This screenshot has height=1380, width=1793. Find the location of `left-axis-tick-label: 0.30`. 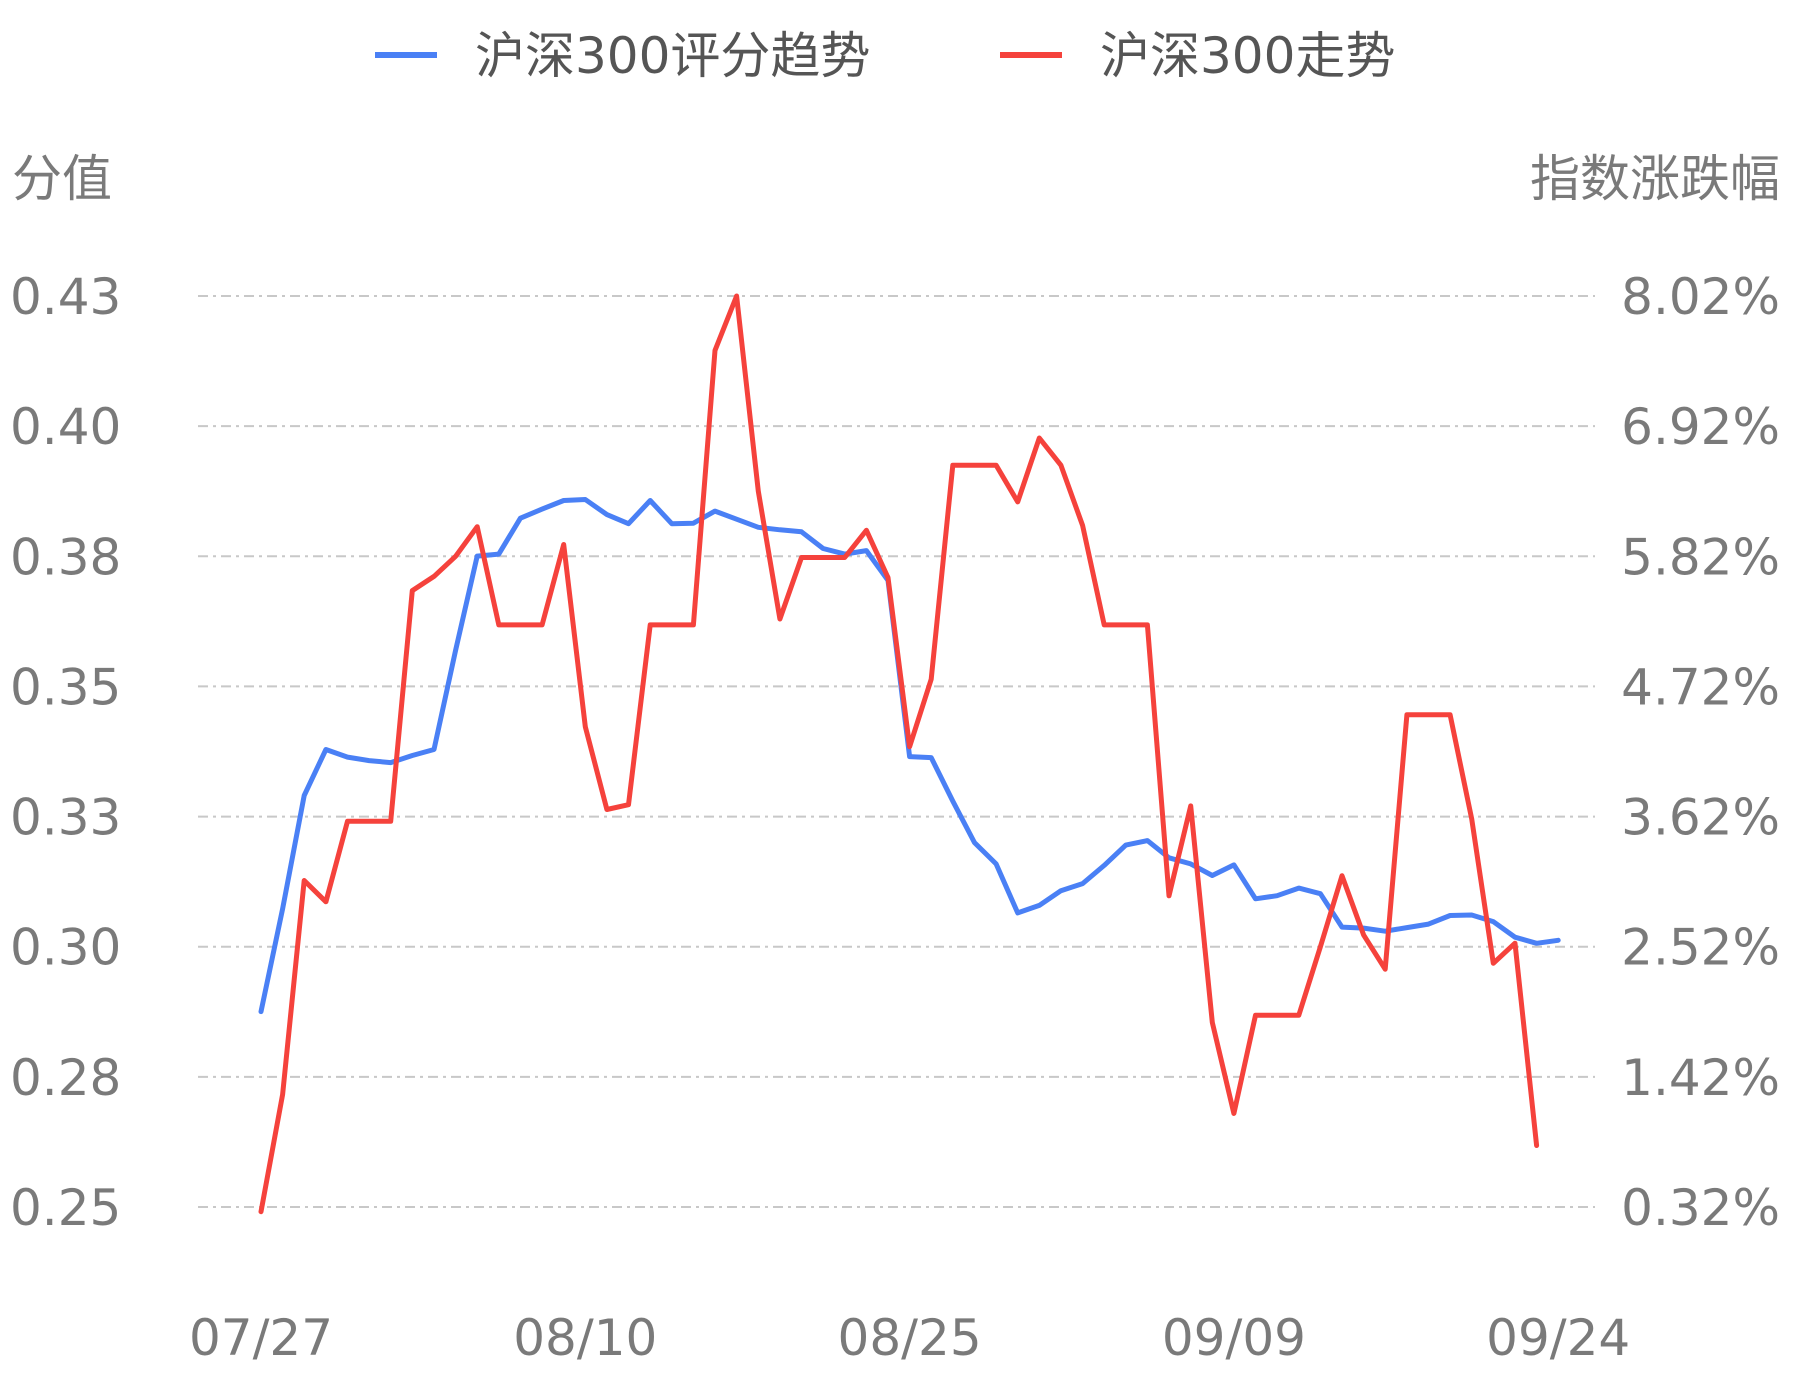

left-axis-tick-label: 0.30 is located at coordinates (65, 948).